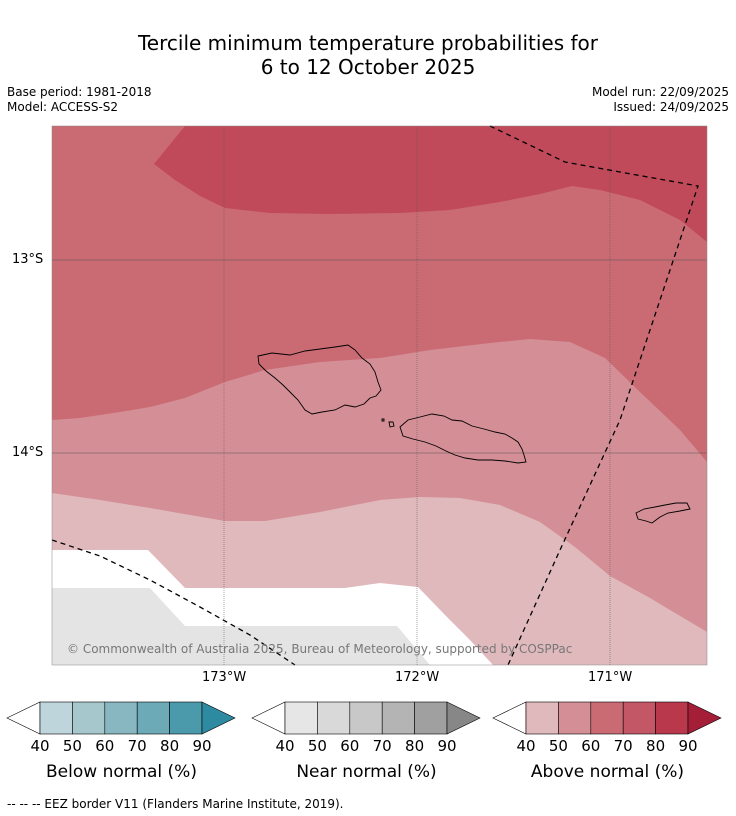  Describe the element at coordinates (317, 746) in the screenshot. I see `near-colorbar-tick: 50` at that location.